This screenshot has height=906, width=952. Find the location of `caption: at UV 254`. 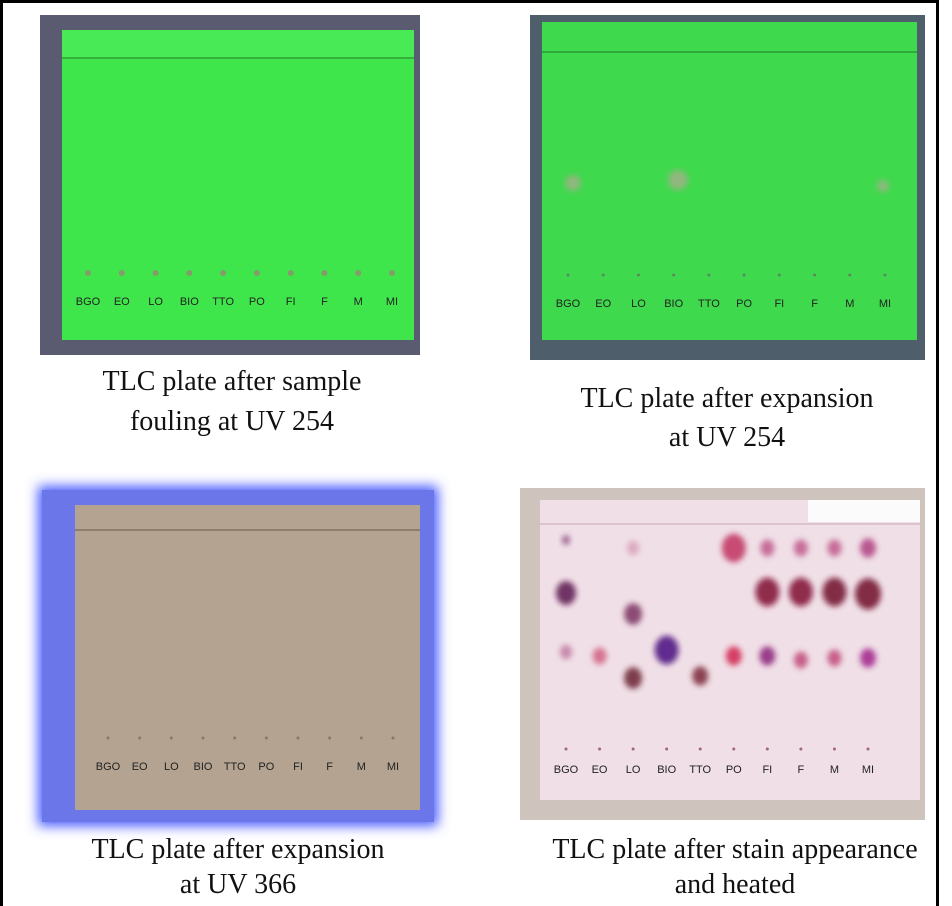

caption: at UV 254 is located at coordinates (727, 437).